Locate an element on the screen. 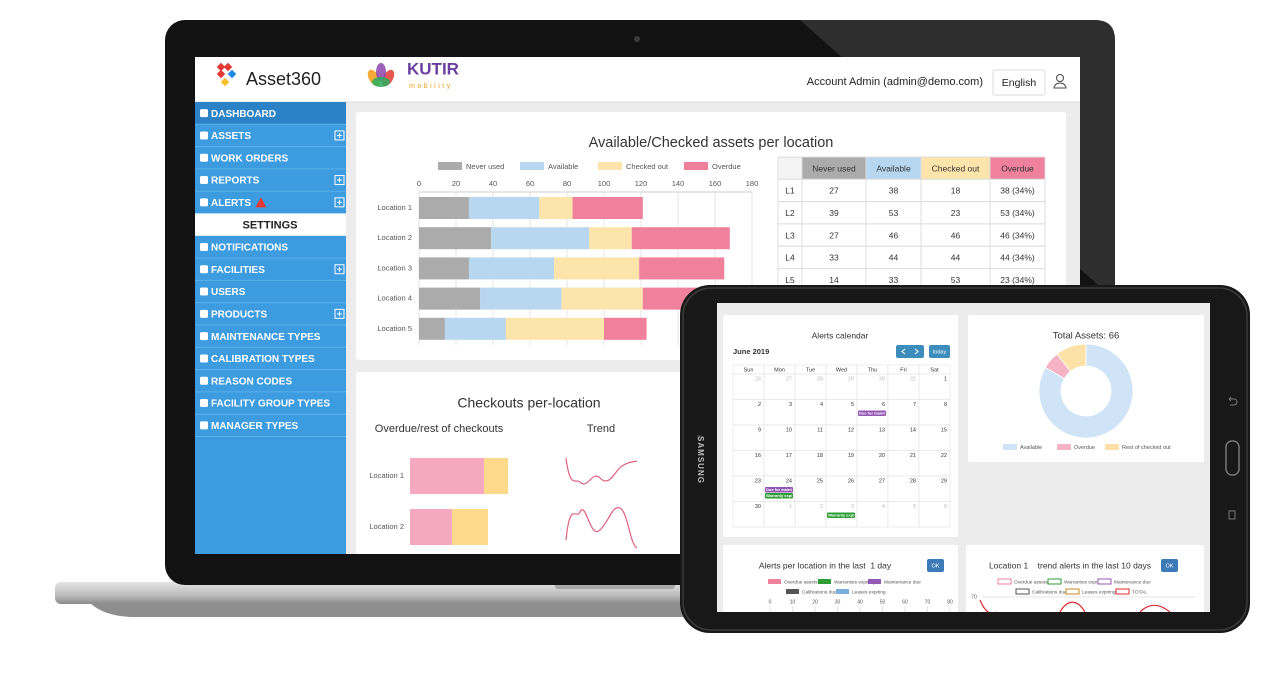 This screenshot has height=679, width=1280. trend-line is located at coordinates (601, 528).